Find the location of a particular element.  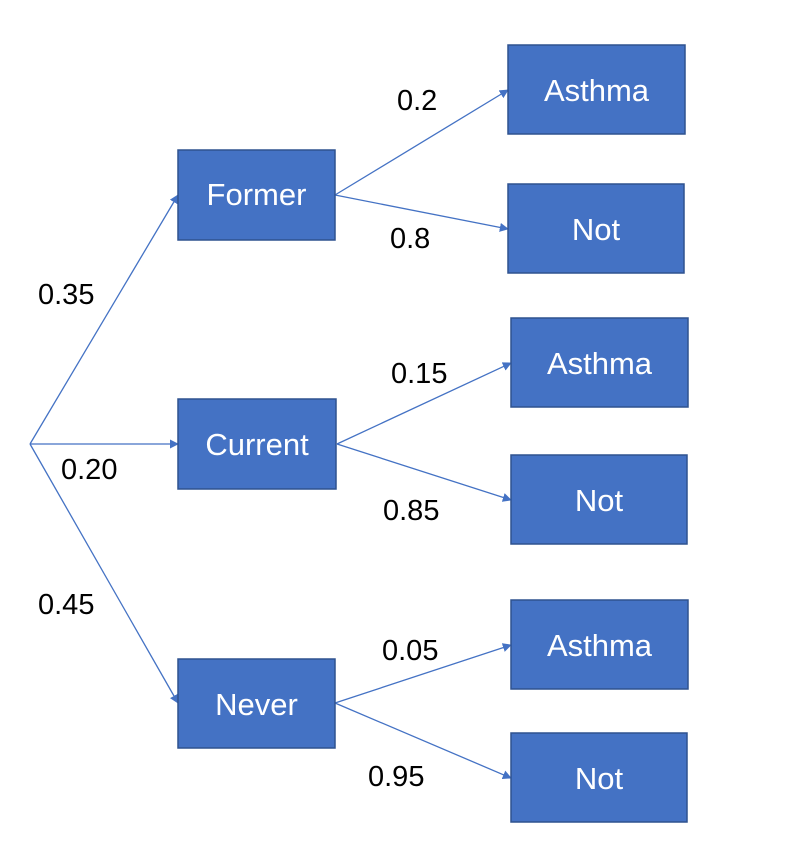

node-former-not: Not is located at coordinates (596, 228).